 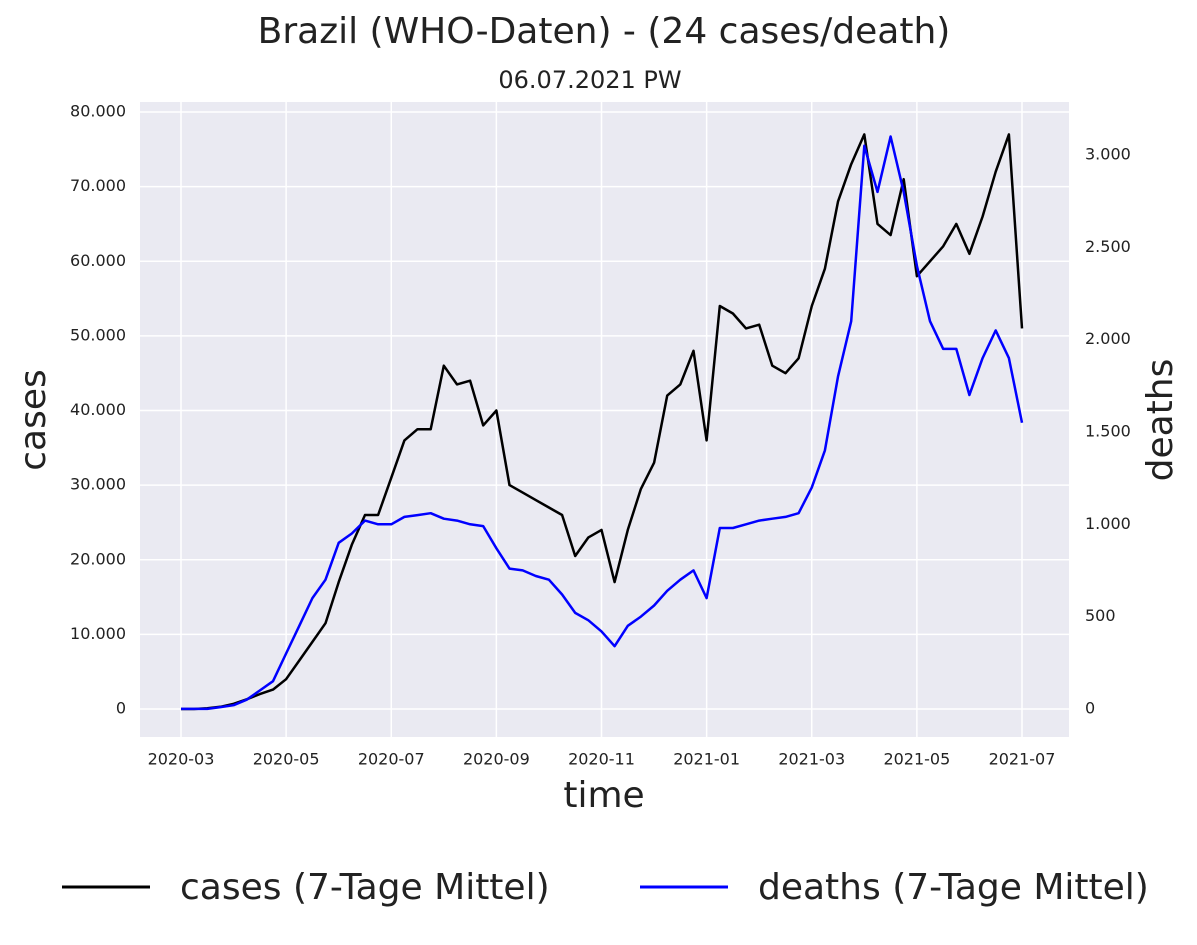 What do you see at coordinates (98, 633) in the screenshot?
I see `y-tick-label: 10.000` at bounding box center [98, 633].